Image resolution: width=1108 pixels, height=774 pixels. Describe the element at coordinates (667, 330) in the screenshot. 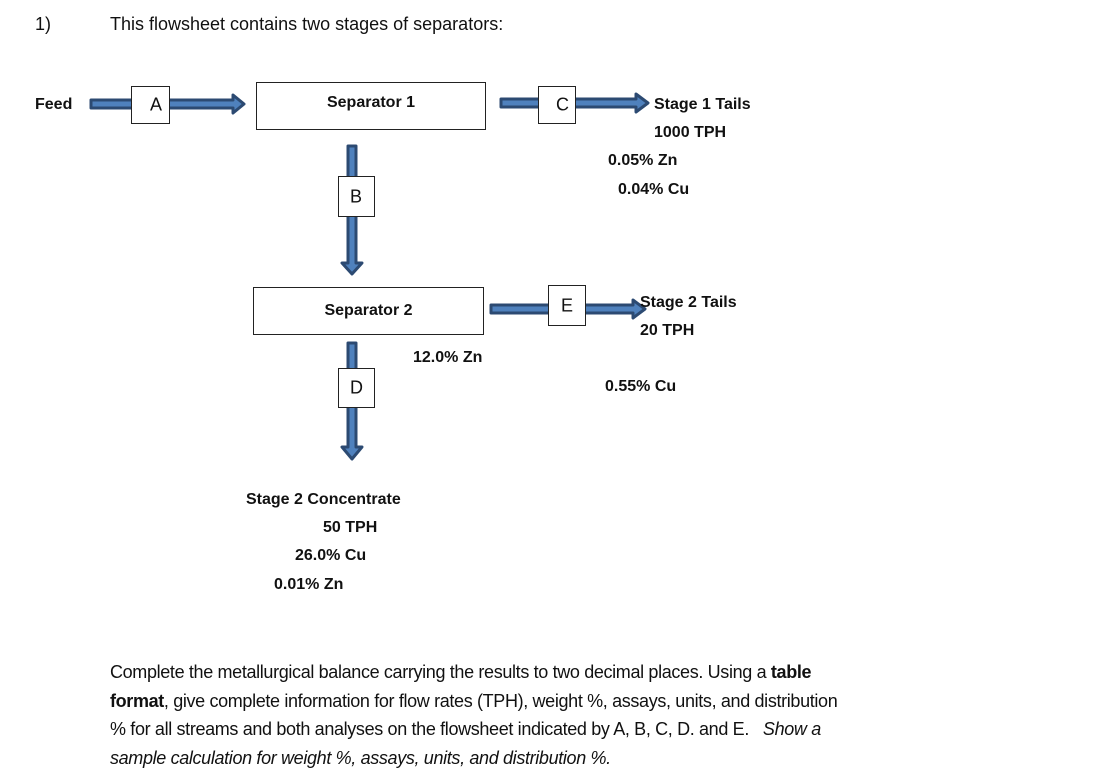

I see `stage2-tails-rate: 20 TPH` at that location.